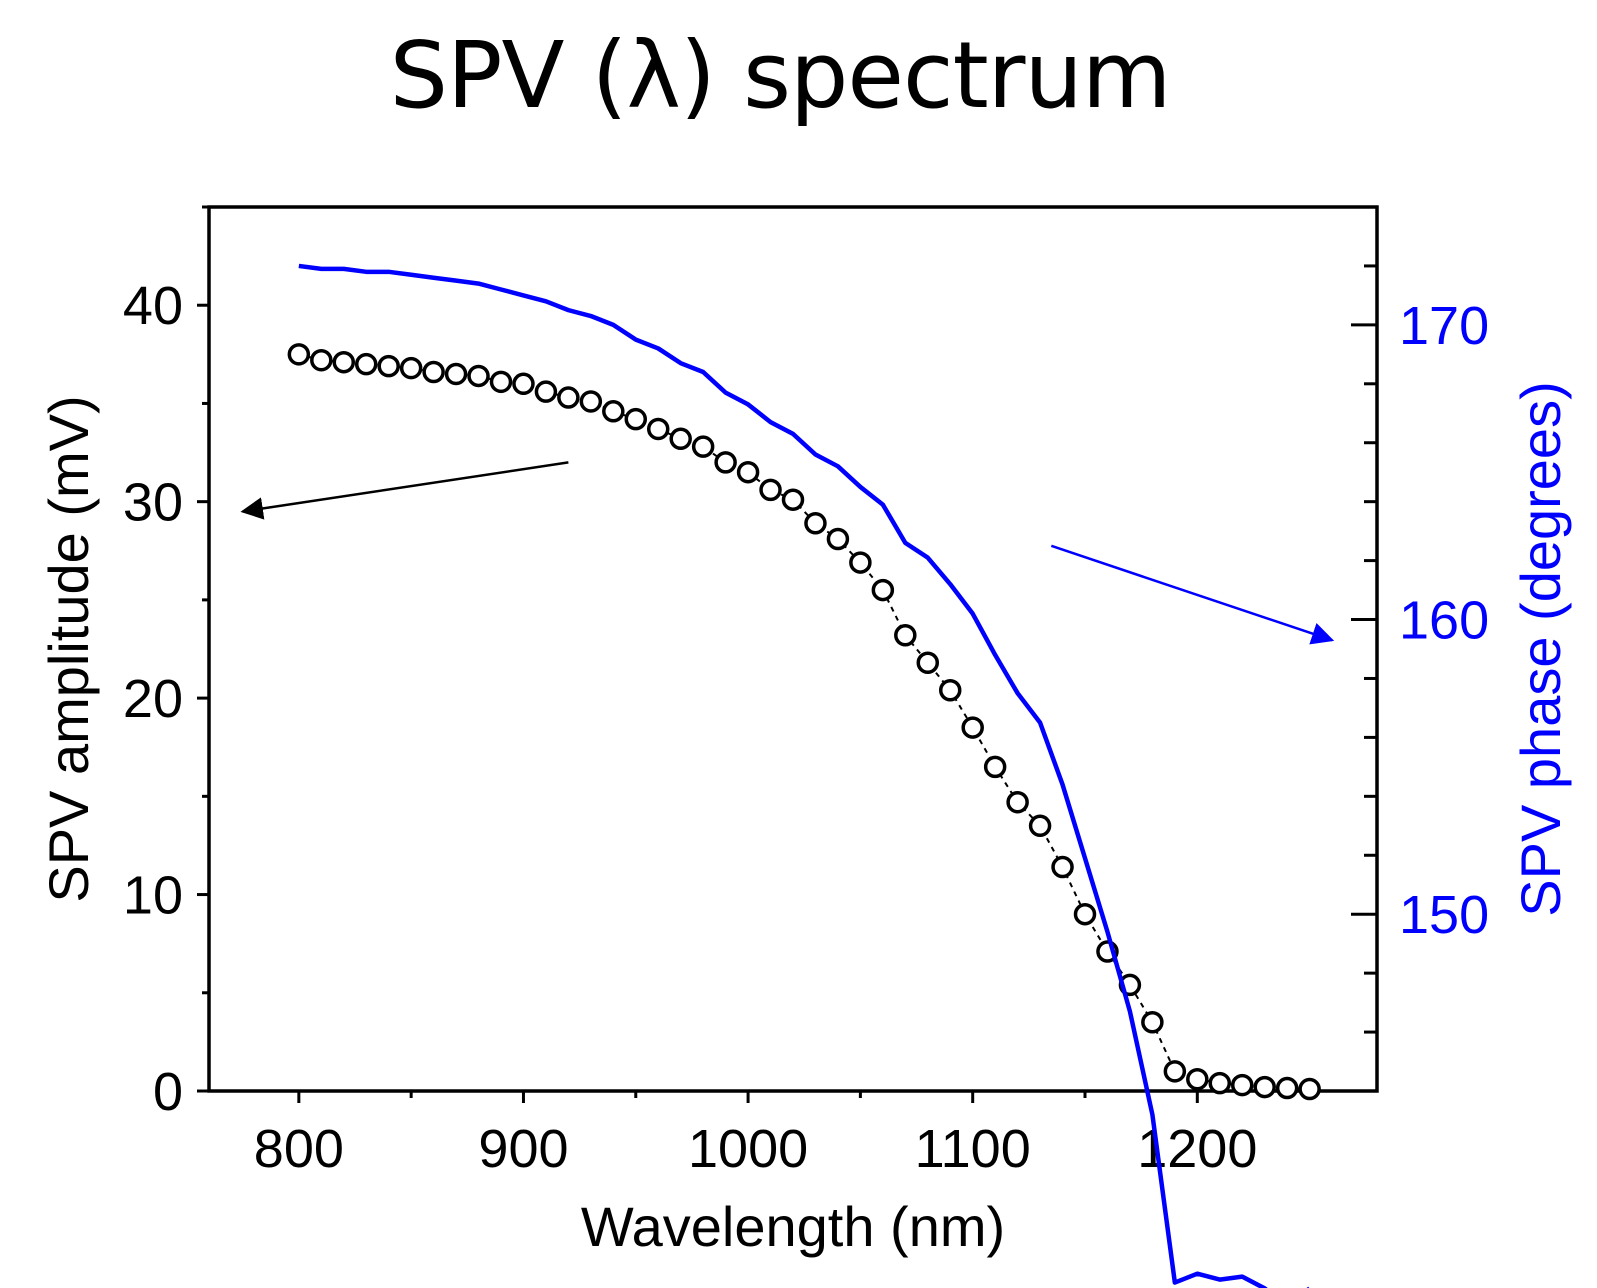 Image resolution: width=1597 pixels, height=1288 pixels. What do you see at coordinates (748, 1149) in the screenshot?
I see `x-tick-label: 1000` at bounding box center [748, 1149].